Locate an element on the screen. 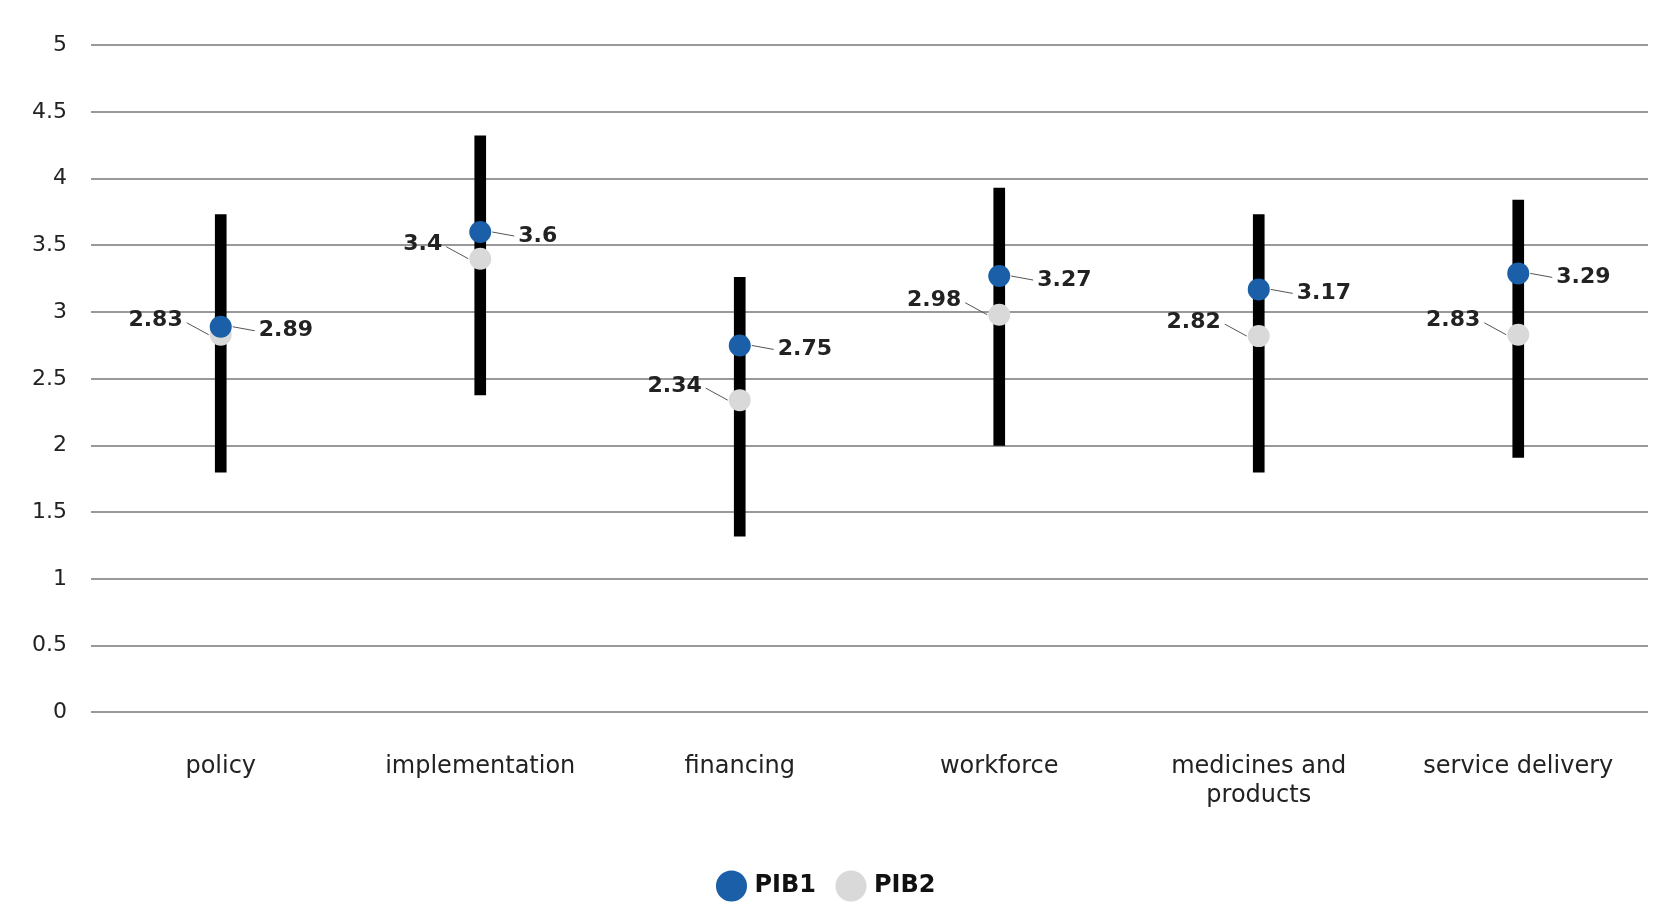 The width and height of the screenshot is (1680, 922). data-label: 2.75 is located at coordinates (805, 348).